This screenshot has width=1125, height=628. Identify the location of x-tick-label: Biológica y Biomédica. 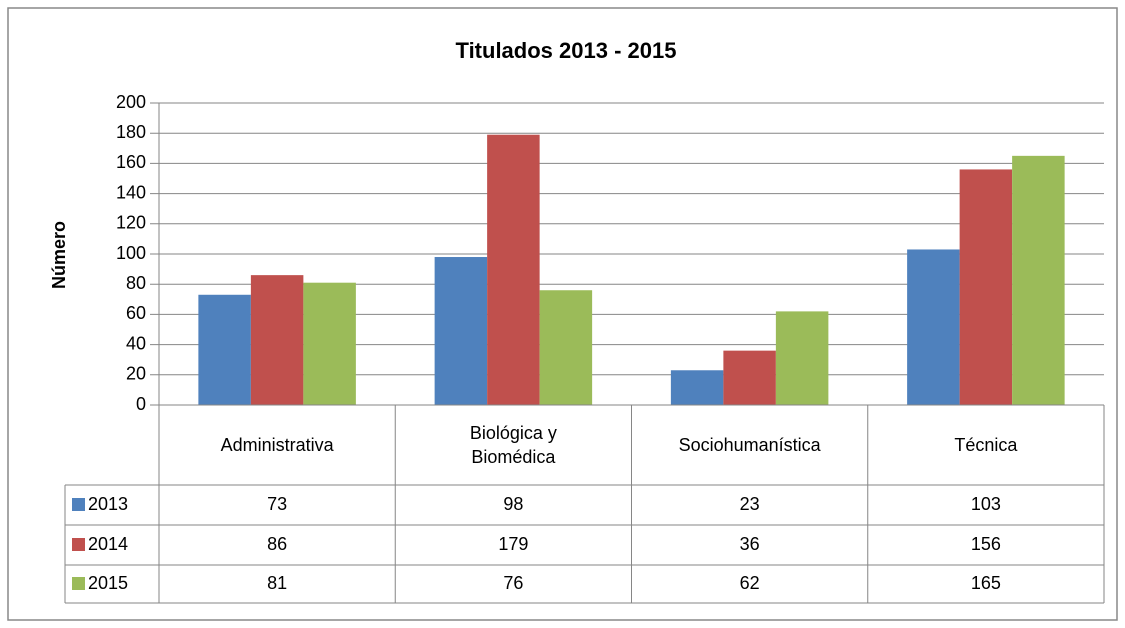
(513, 445).